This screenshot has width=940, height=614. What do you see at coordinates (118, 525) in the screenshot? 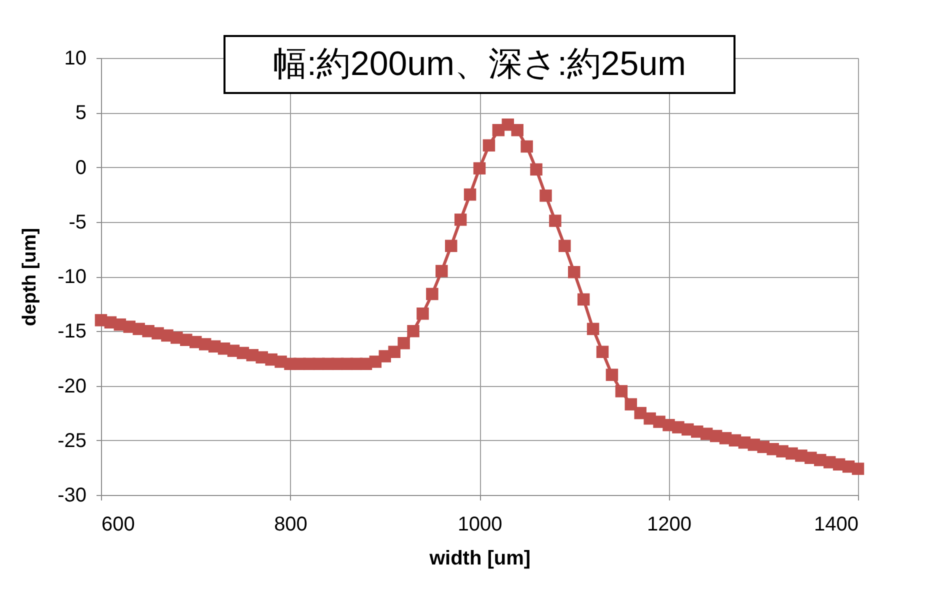
I see `x-tick-label: 600` at bounding box center [118, 525].